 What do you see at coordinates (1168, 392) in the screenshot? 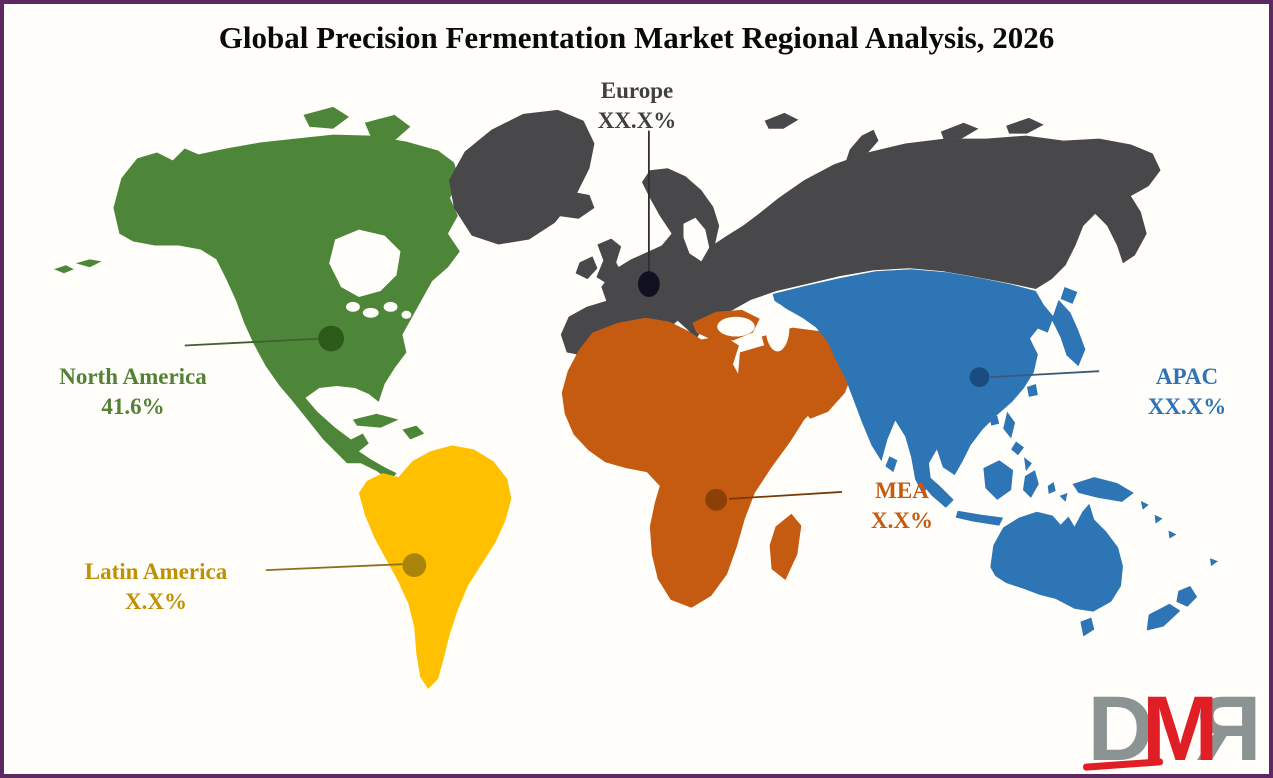
I see `label-apac: APAC XX.X%` at bounding box center [1168, 392].